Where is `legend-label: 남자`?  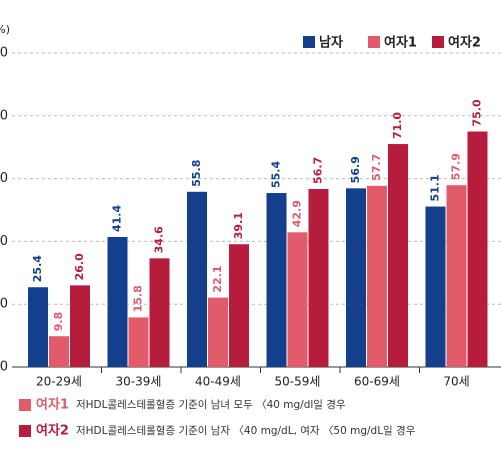 legend-label: 남자 is located at coordinates (331, 43).